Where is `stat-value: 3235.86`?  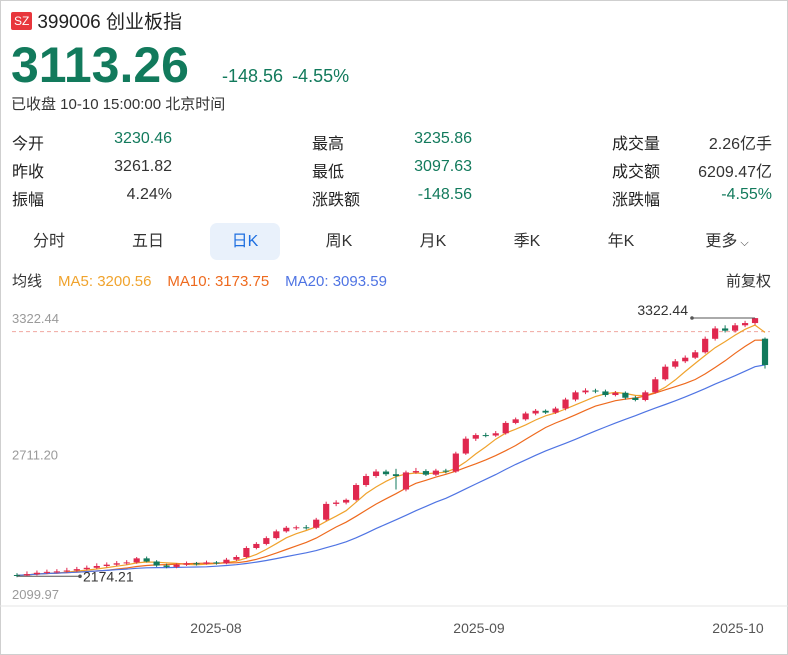
stat-value: 3235.86 is located at coordinates (443, 138).